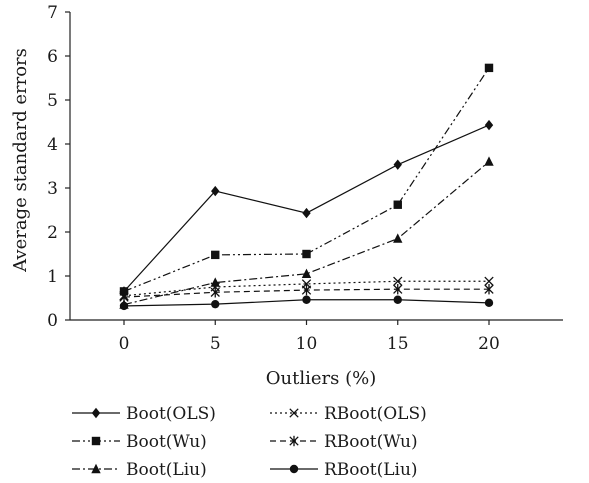 This screenshot has height=483, width=589. What do you see at coordinates (52, 277) in the screenshot?
I see `y-tick-label: 1` at bounding box center [52, 277].